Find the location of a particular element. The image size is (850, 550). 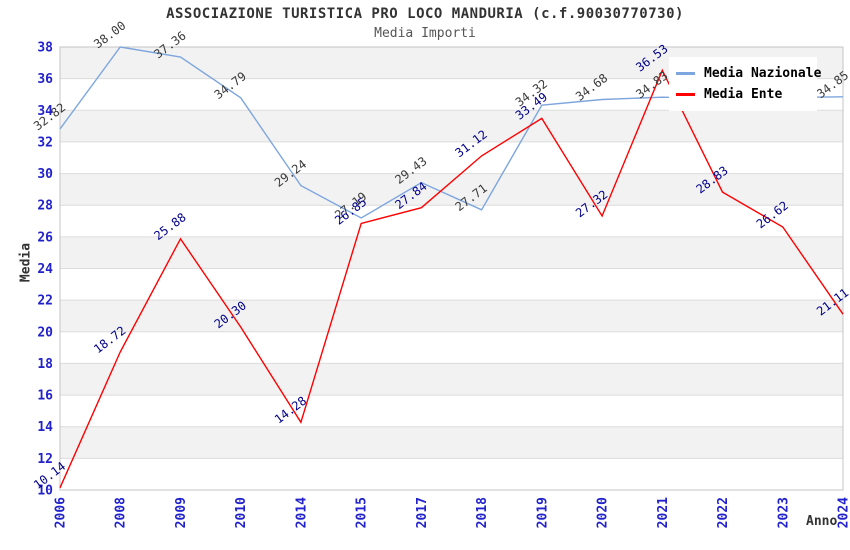

chart-subtitle: Media Importi is located at coordinates (425, 33).